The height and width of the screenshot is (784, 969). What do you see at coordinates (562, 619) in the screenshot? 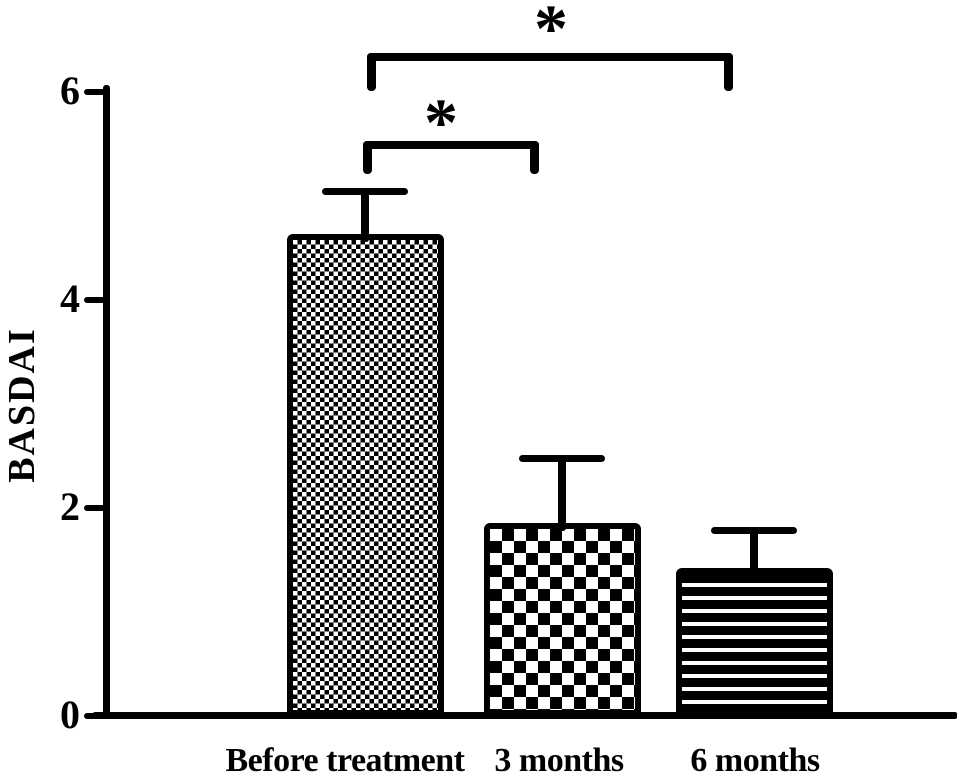
I see `bar-3-months` at bounding box center [562, 619].